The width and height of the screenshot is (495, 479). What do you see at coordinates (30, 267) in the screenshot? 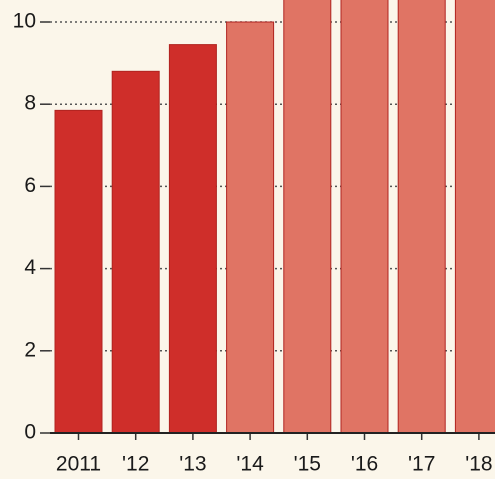
I see `y-tick-label: 4` at bounding box center [30, 267].